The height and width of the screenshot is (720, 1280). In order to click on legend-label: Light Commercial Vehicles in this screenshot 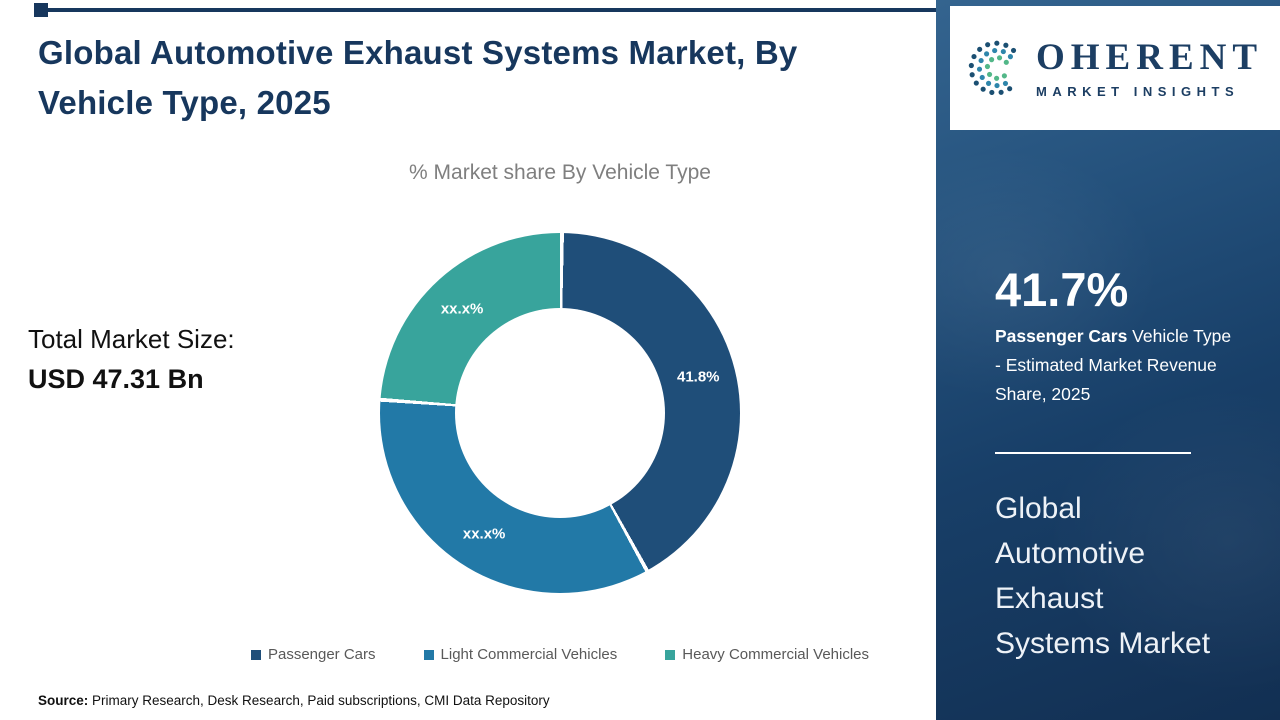, I will do `click(529, 654)`.